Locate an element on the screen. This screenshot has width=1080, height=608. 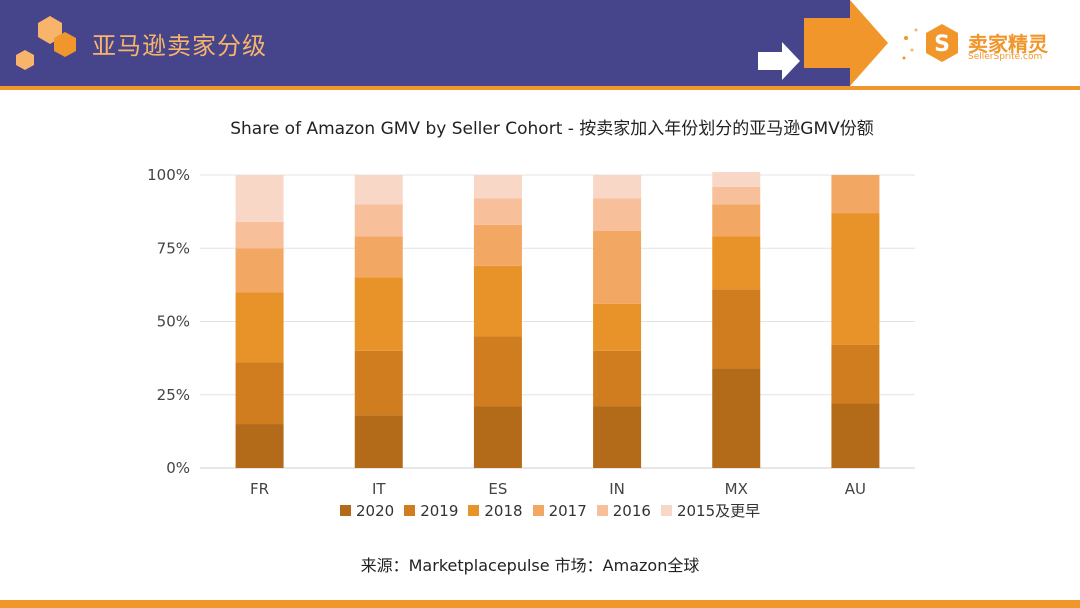
x-tick-label: IN is located at coordinates (617, 489).